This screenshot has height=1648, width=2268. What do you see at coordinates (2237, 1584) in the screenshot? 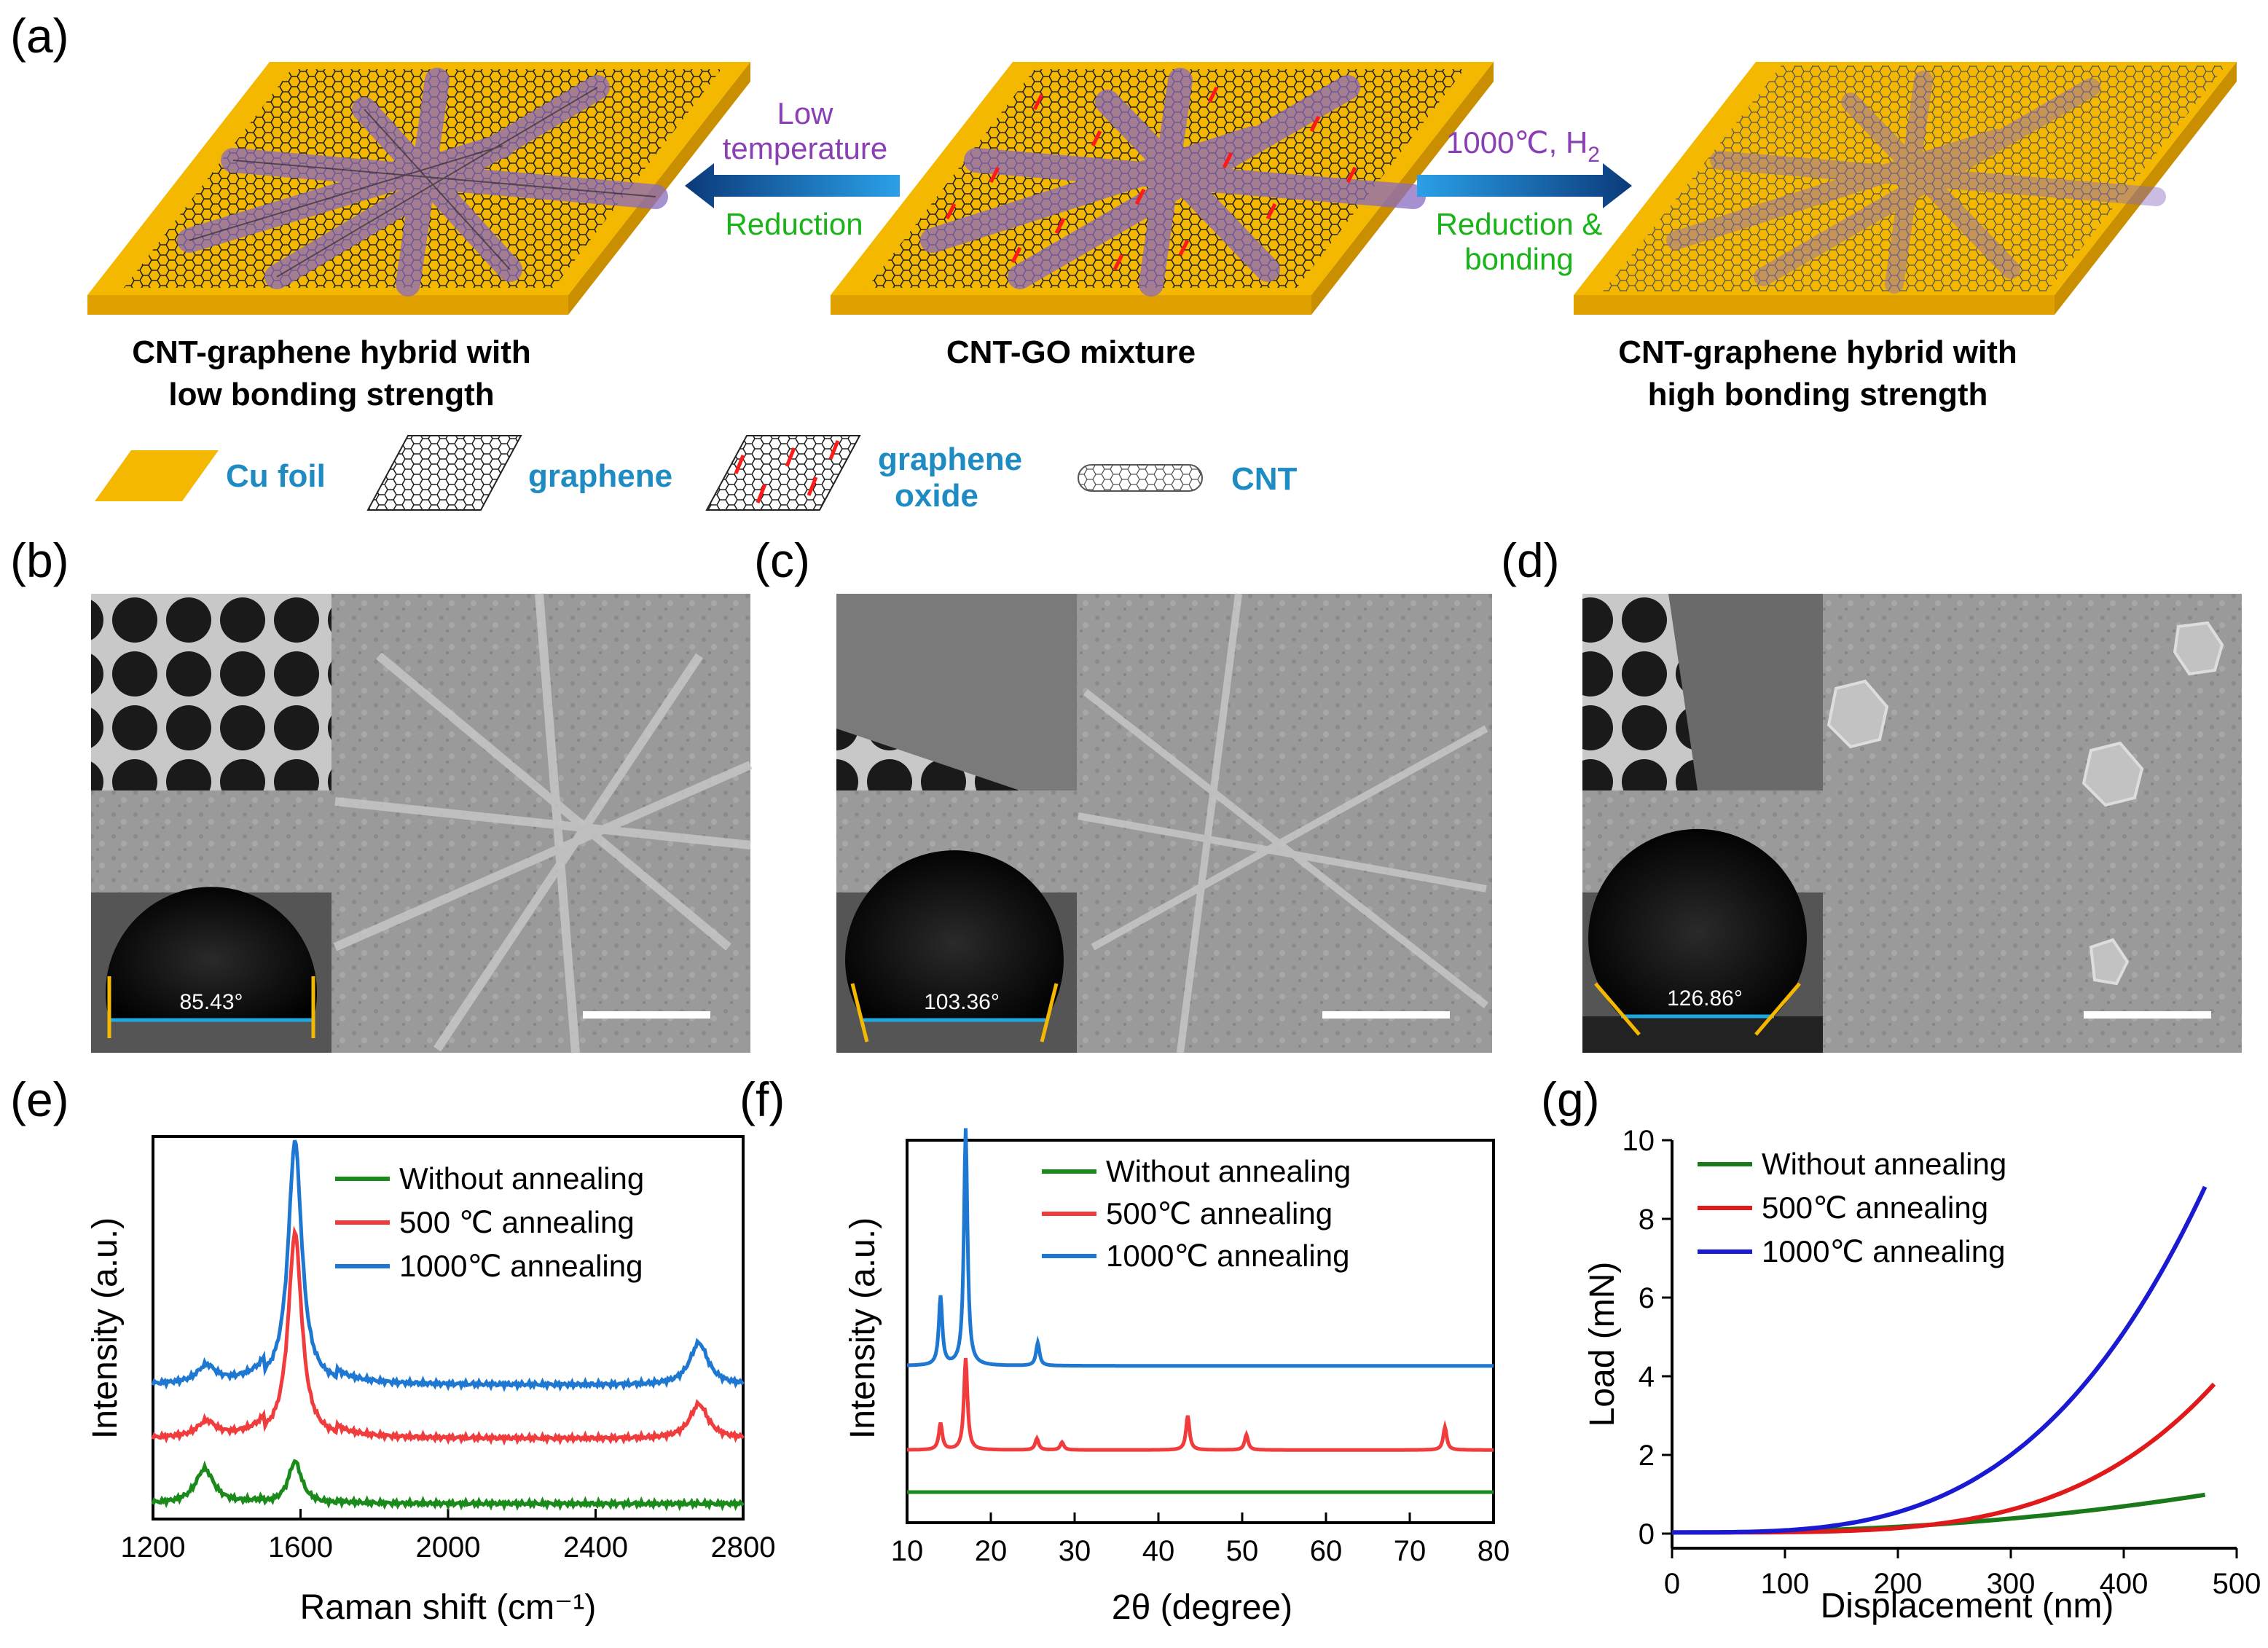
I see `g-xtick-label: 500` at bounding box center [2237, 1584].